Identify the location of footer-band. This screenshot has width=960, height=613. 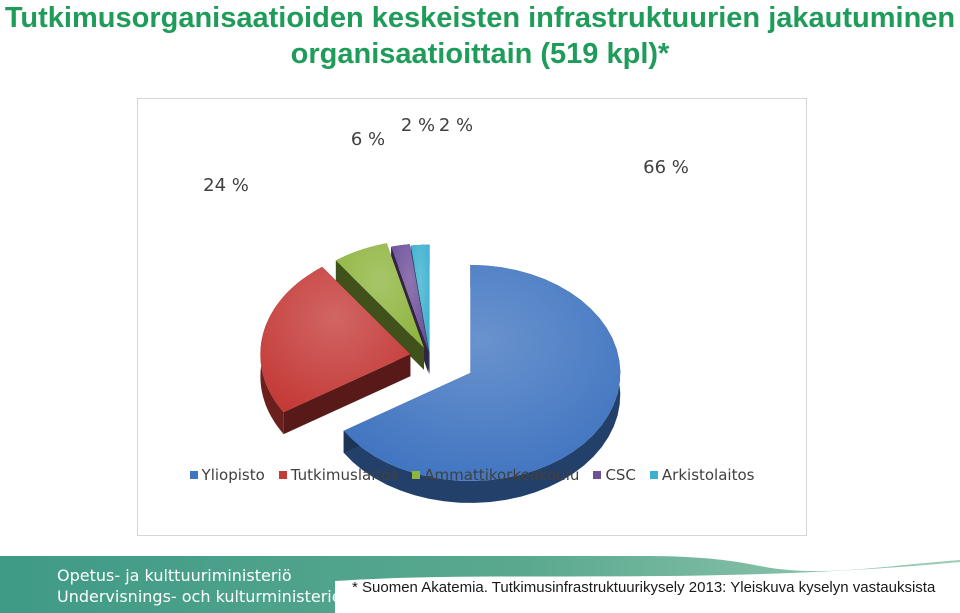
(480, 584).